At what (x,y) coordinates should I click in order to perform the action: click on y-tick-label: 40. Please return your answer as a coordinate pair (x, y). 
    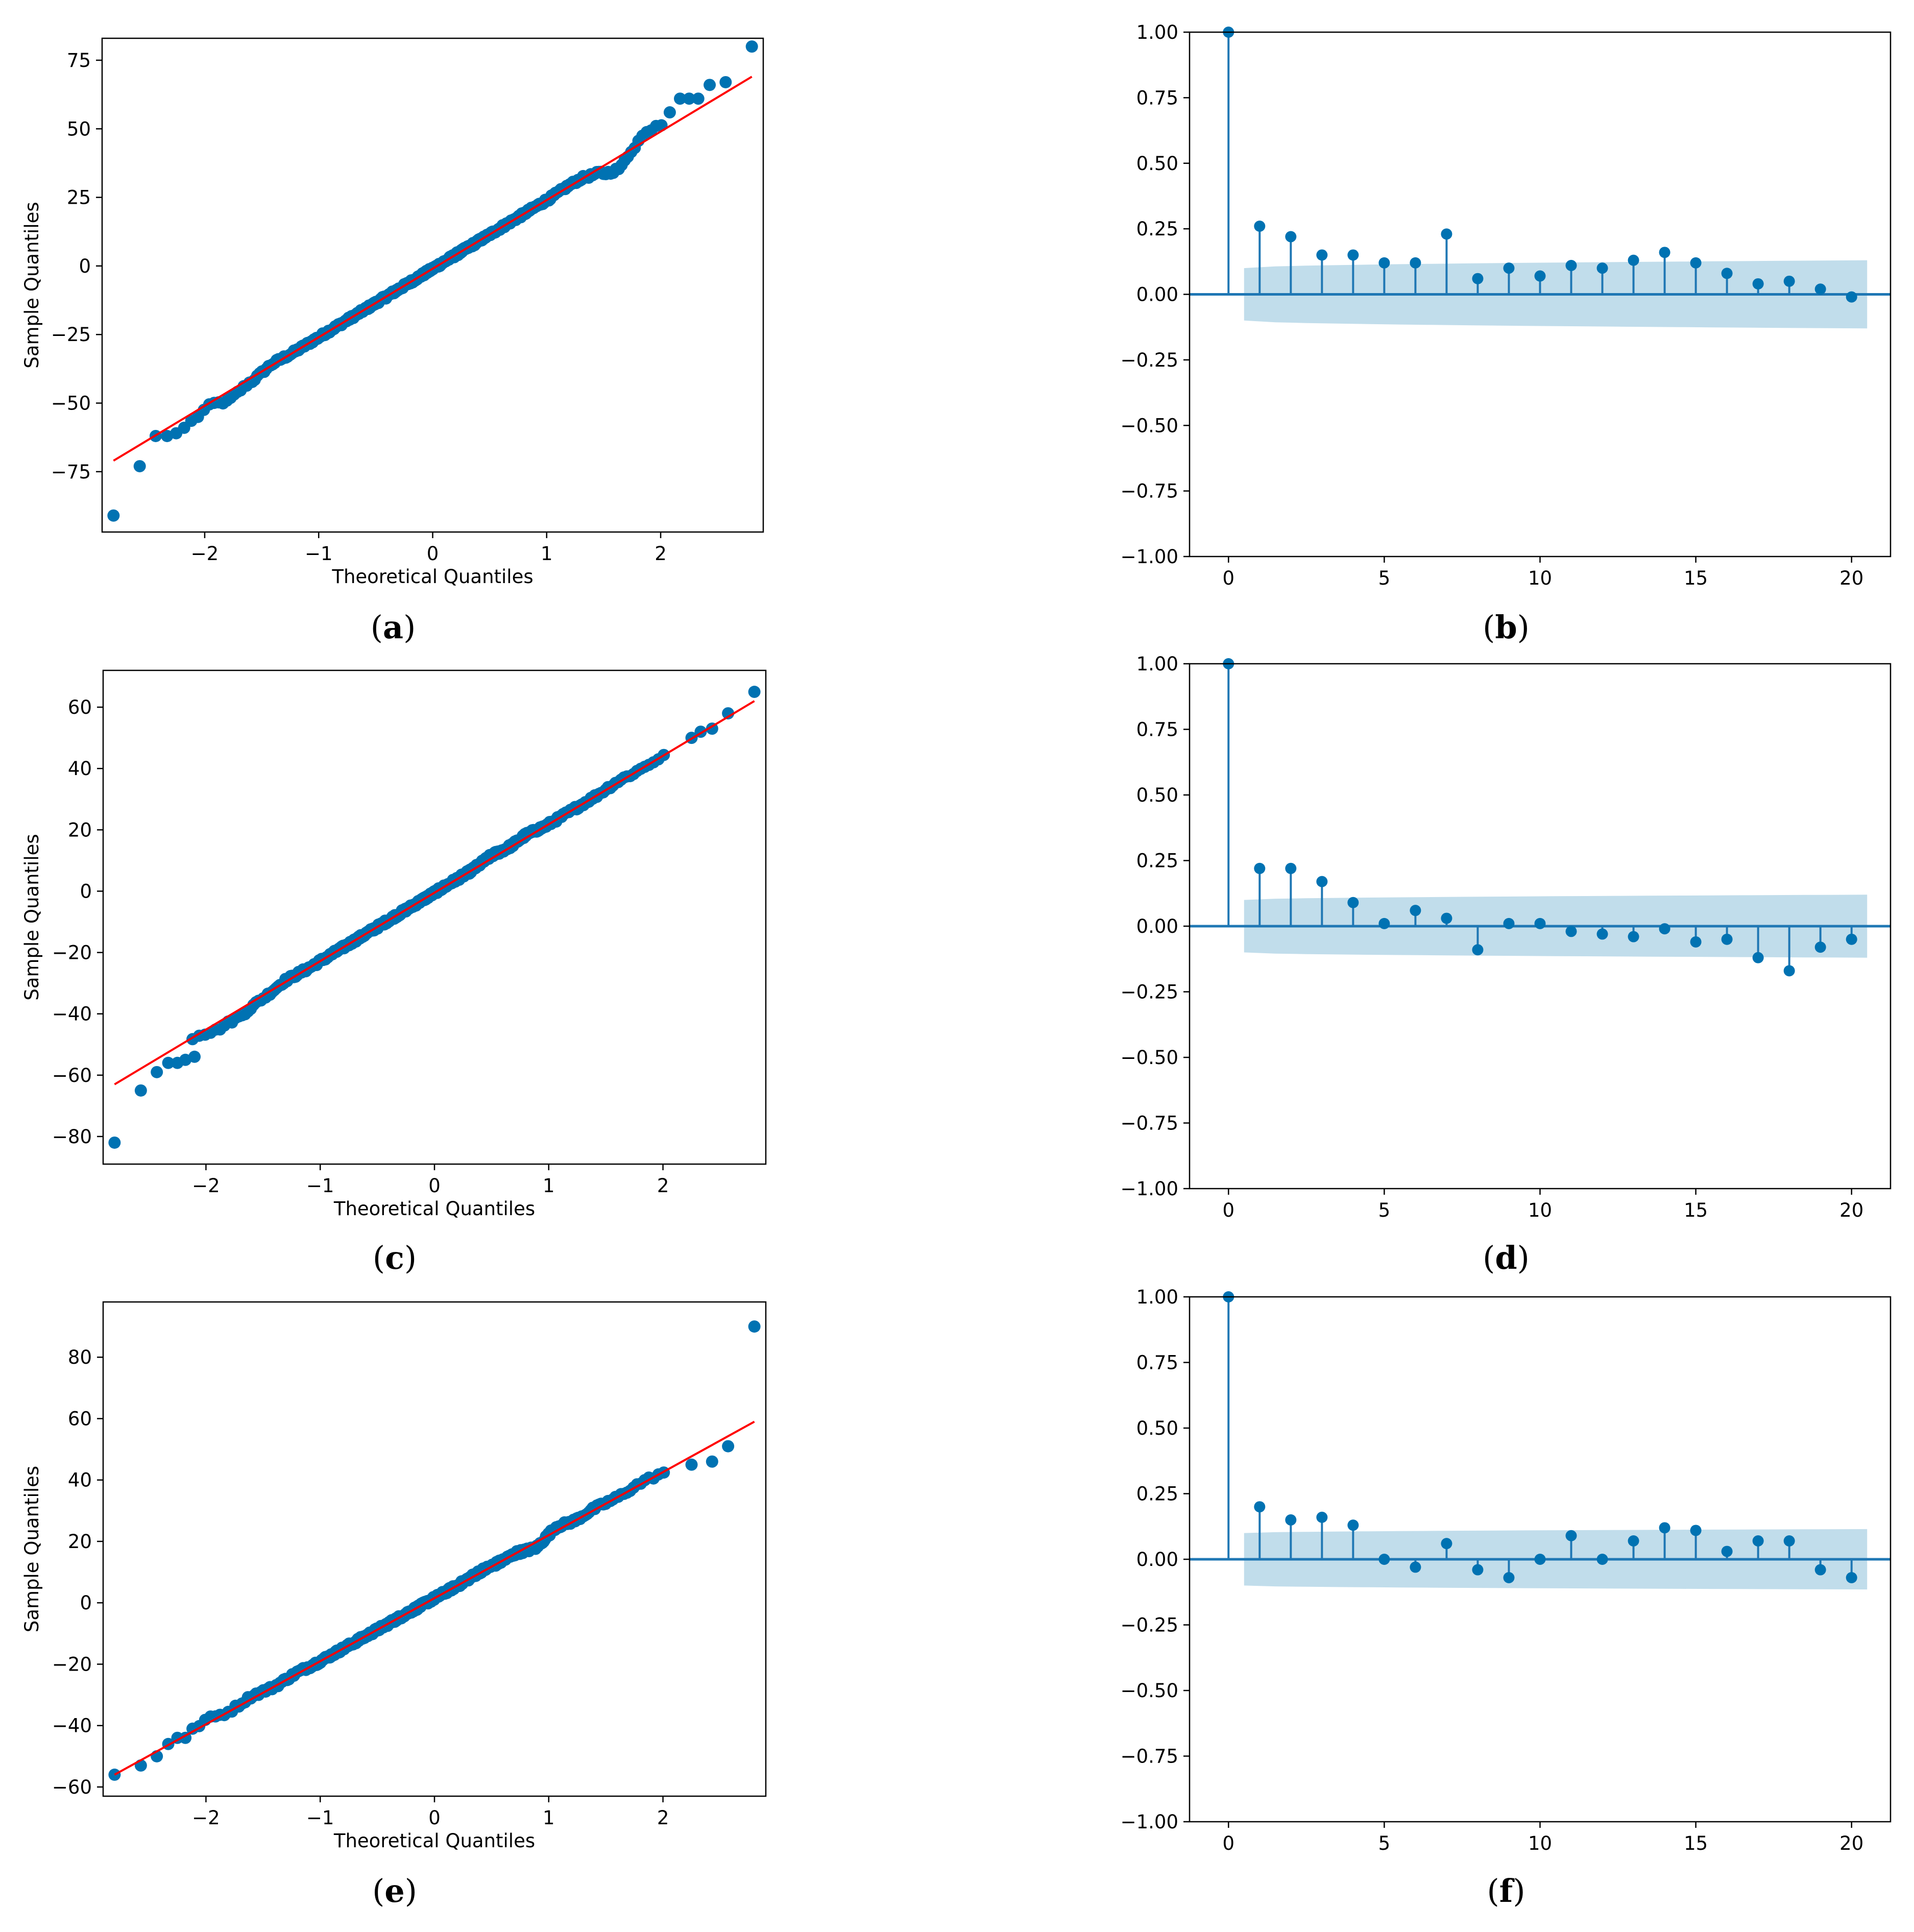
    Looking at the image, I should click on (80, 769).